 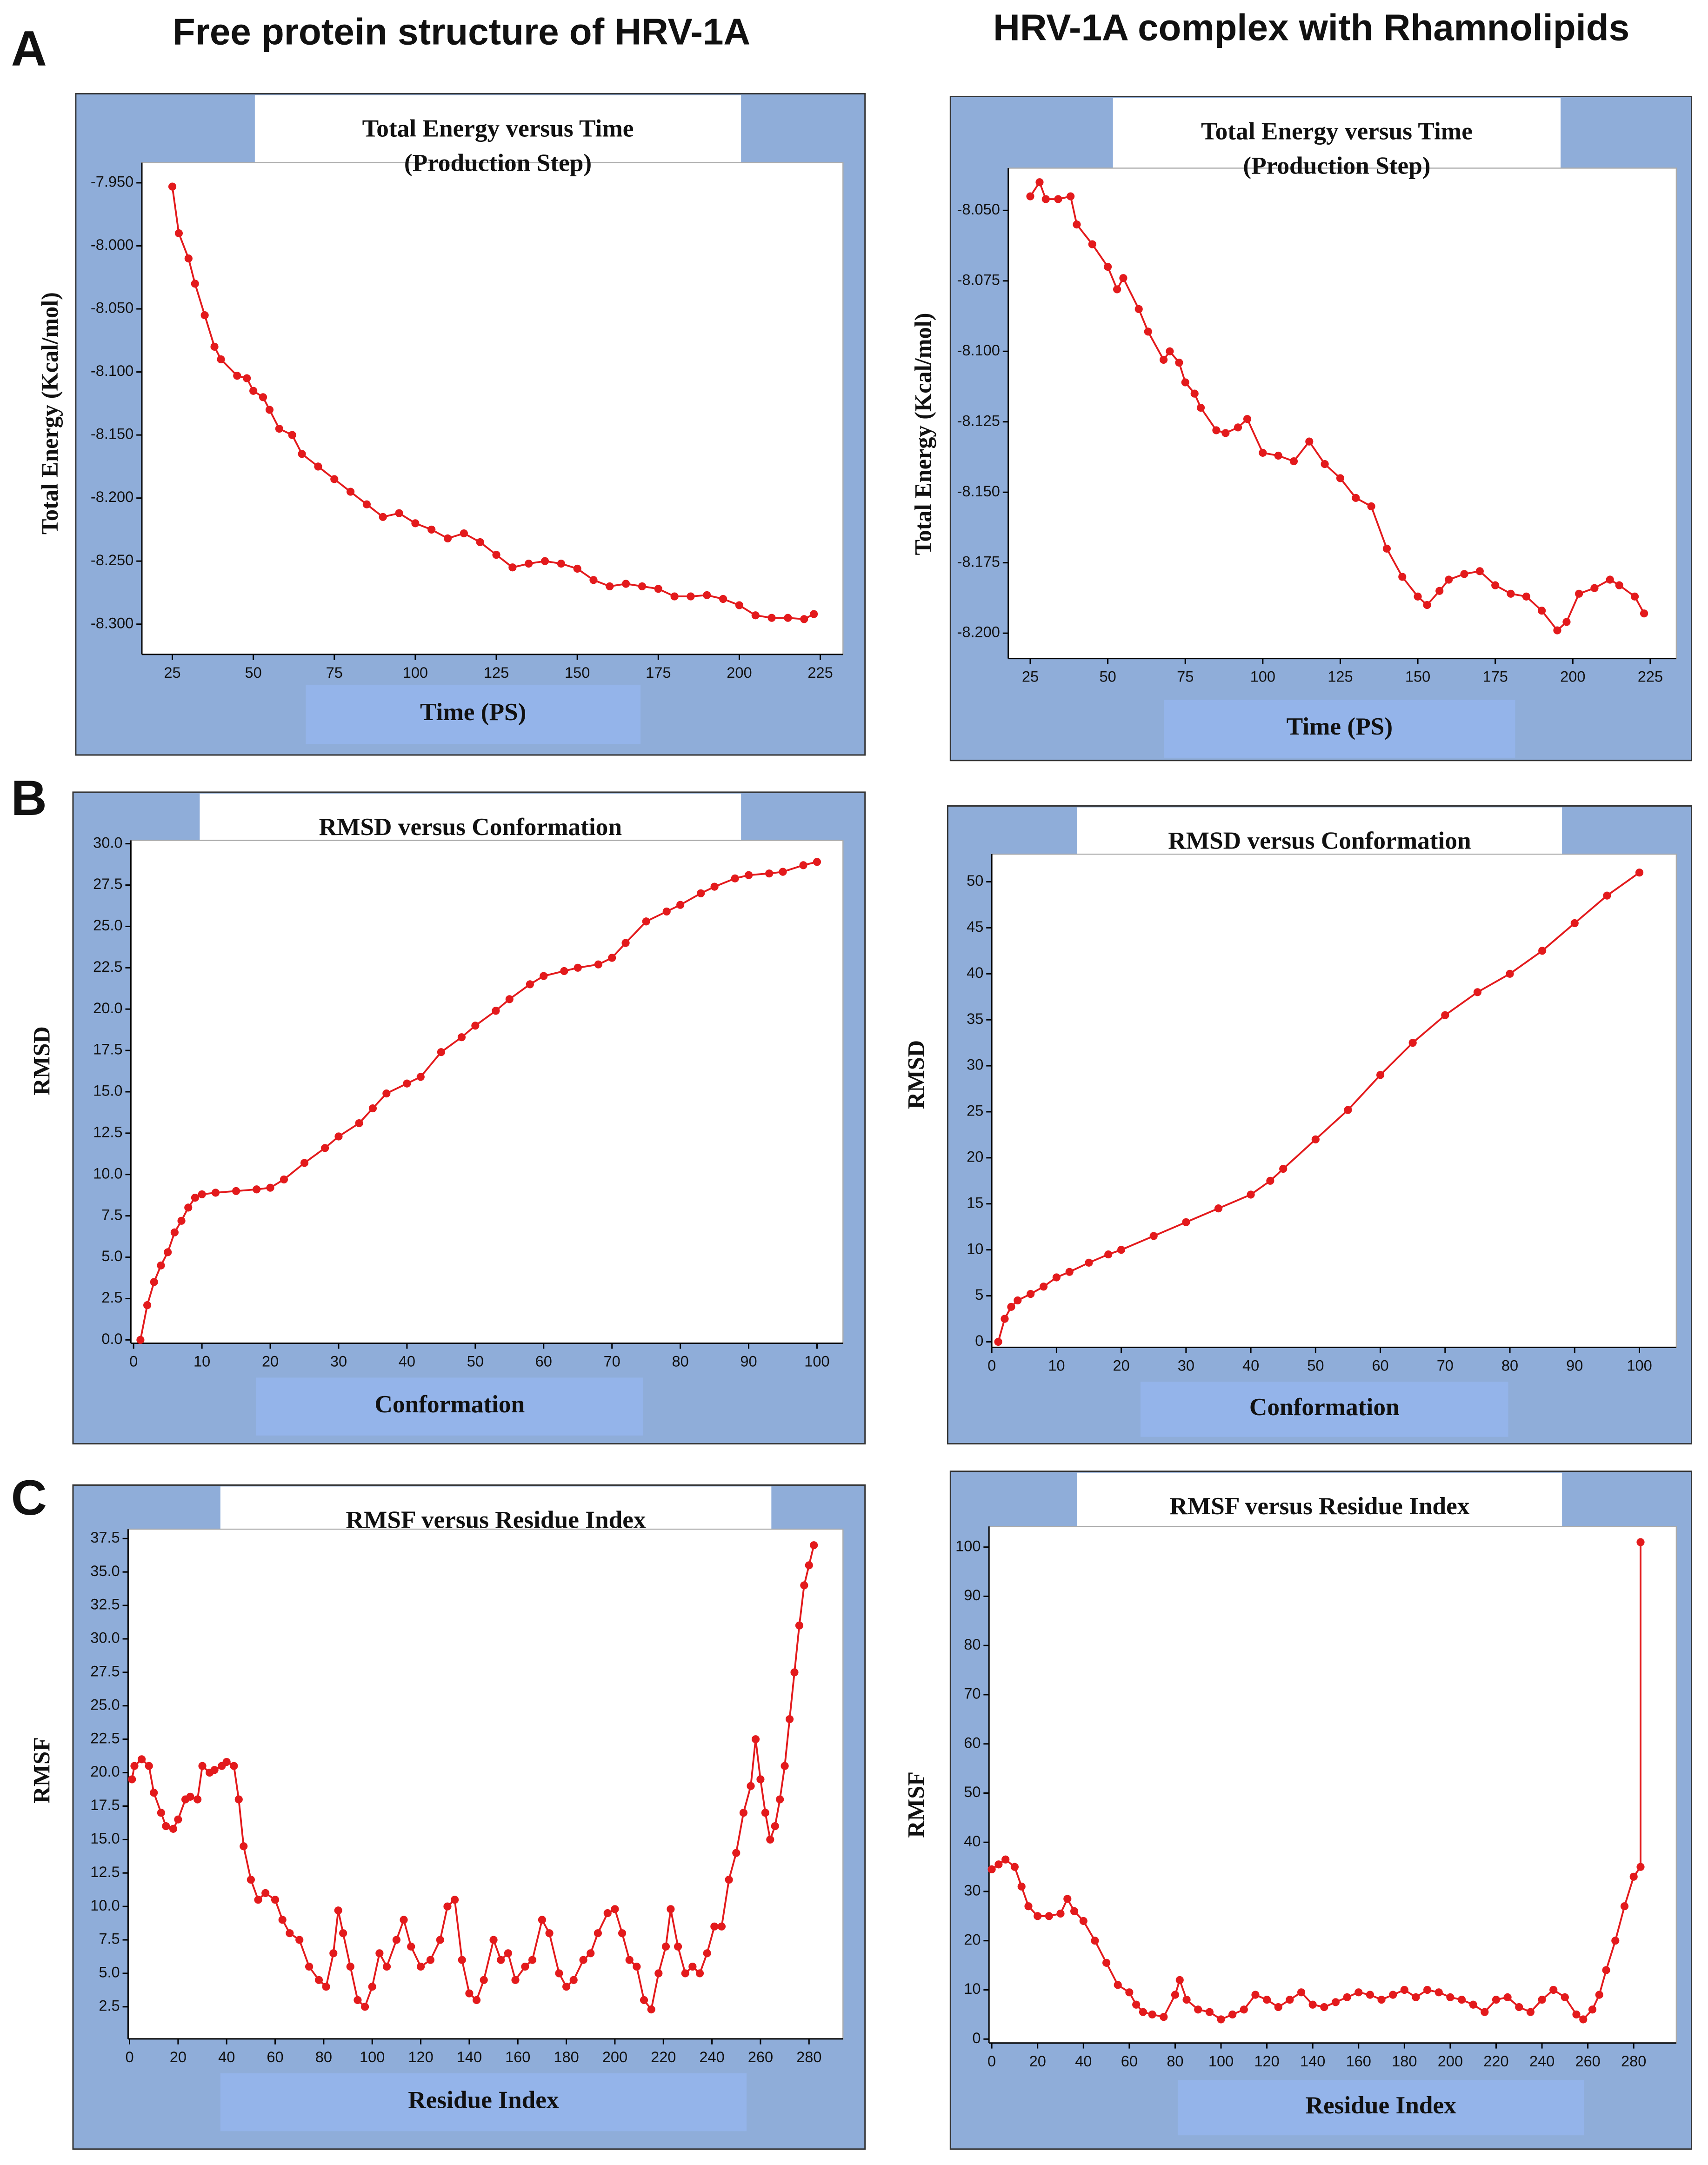 What do you see at coordinates (1333, 1785) in the screenshot?
I see `plot-area` at bounding box center [1333, 1785].